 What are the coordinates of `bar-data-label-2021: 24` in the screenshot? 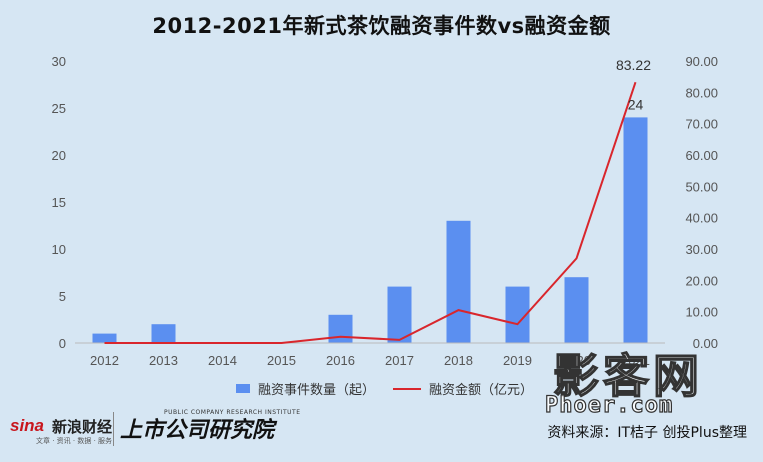 It's located at (636, 104).